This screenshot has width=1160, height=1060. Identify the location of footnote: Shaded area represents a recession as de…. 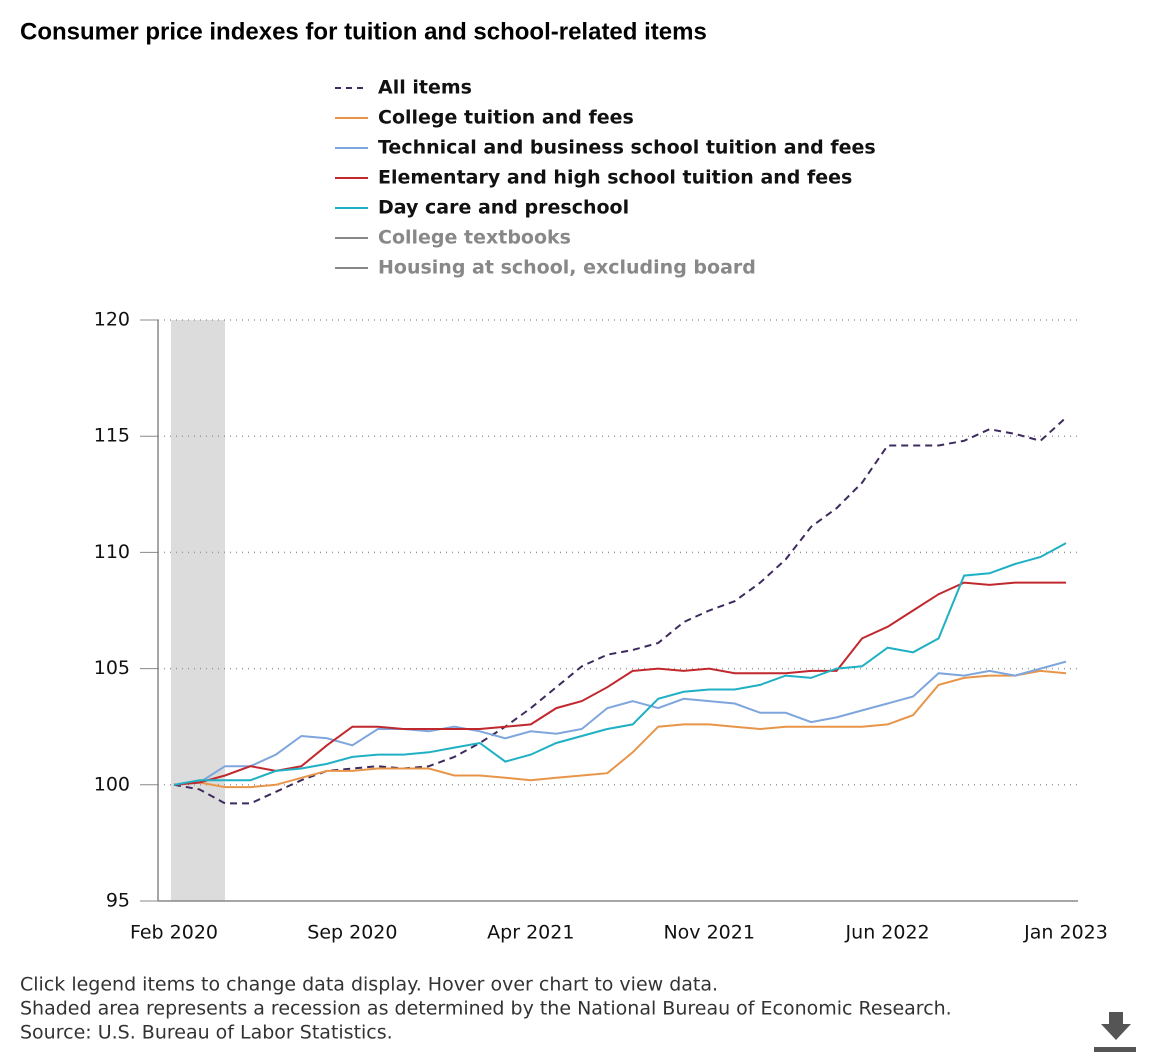
(486, 1009).